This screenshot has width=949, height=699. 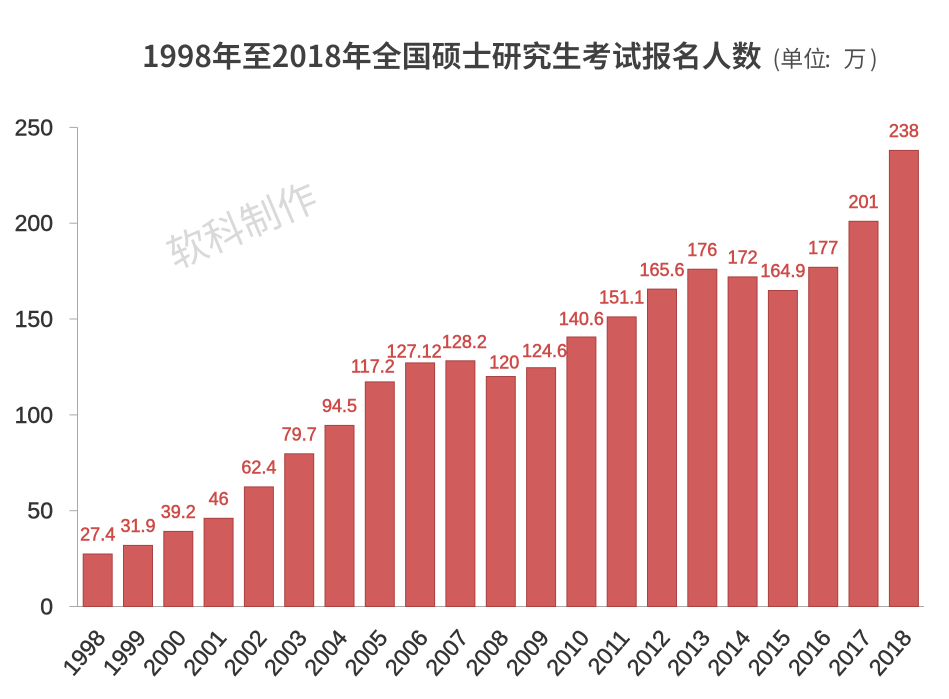 What do you see at coordinates (34, 127) in the screenshot?
I see `svg-text: 250` at bounding box center [34, 127].